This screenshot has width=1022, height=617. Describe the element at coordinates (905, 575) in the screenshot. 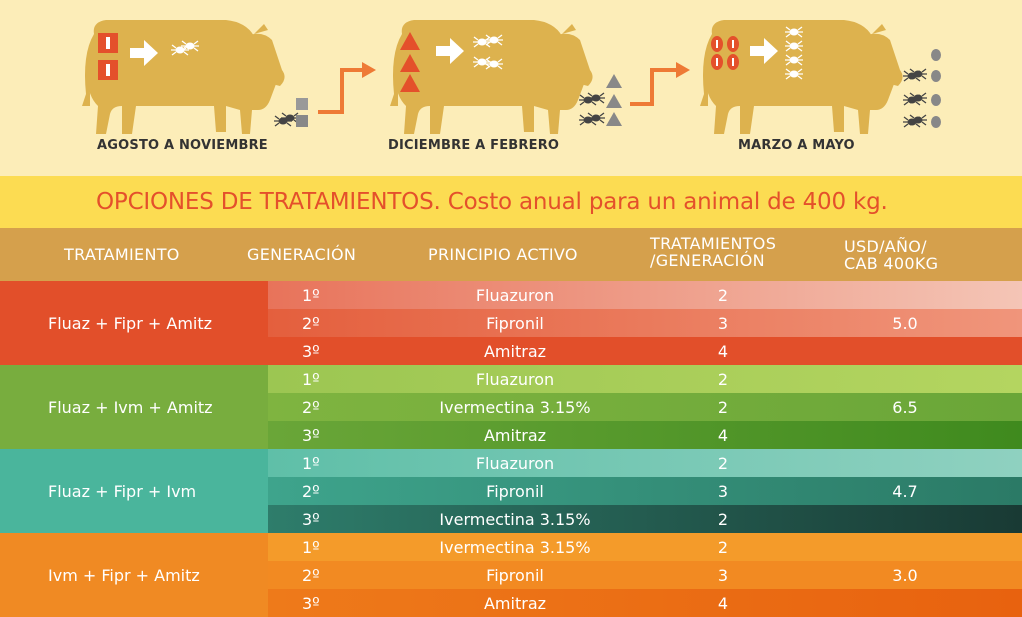

I see `usd-cell: 3.0` at that location.